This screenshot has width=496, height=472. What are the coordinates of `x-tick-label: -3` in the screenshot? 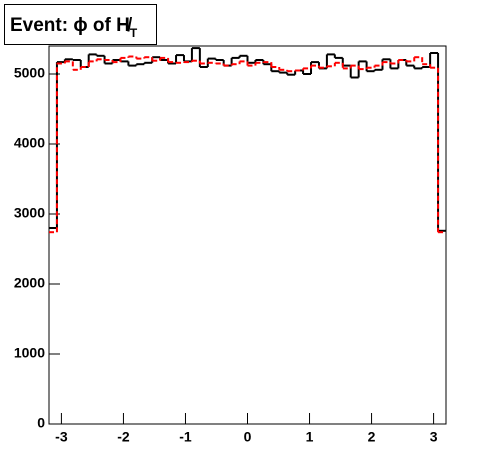 It's located at (61, 437).